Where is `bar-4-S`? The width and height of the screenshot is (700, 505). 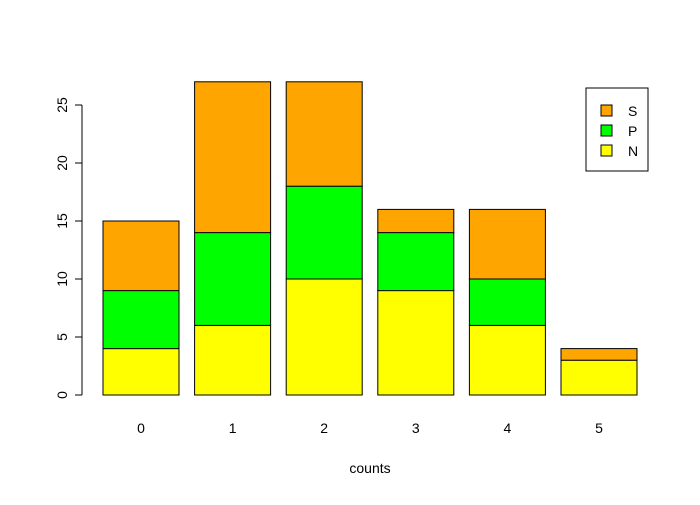
bar-4-S is located at coordinates (507, 244).